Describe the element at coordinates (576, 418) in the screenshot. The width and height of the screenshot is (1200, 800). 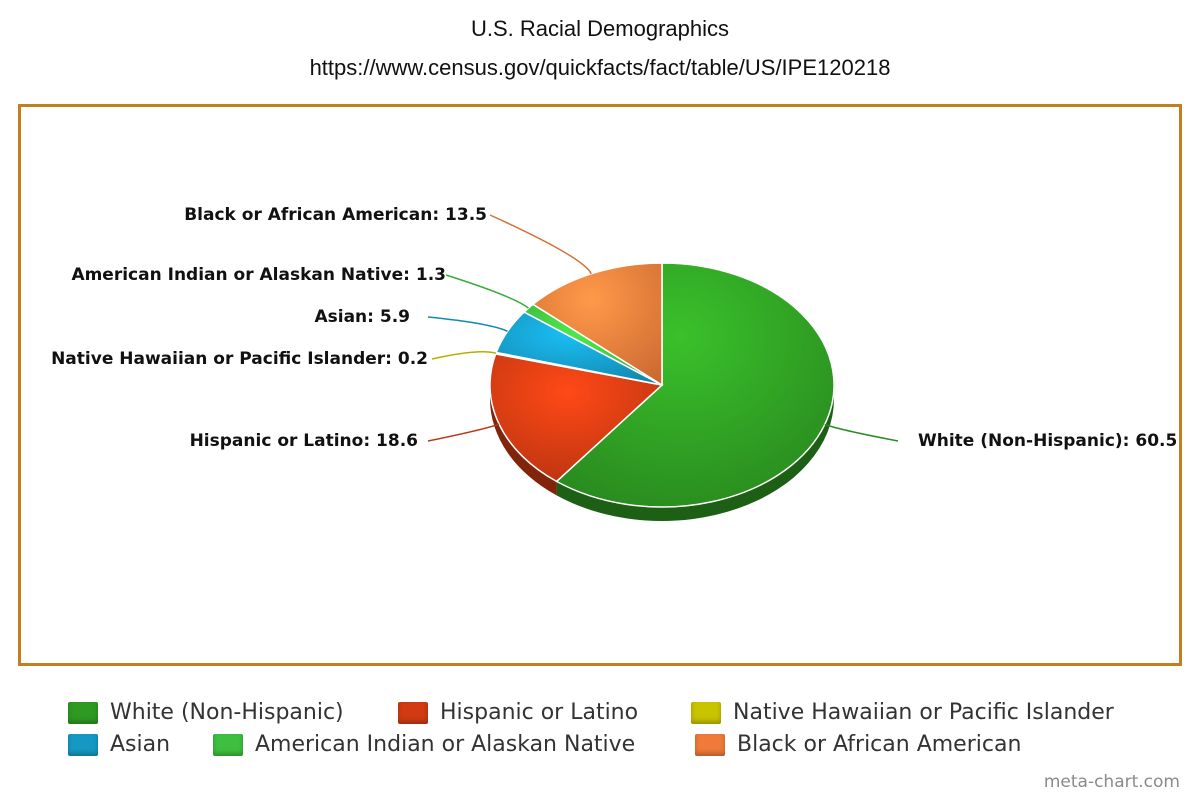
I see `pie-slice-hispanic` at that location.